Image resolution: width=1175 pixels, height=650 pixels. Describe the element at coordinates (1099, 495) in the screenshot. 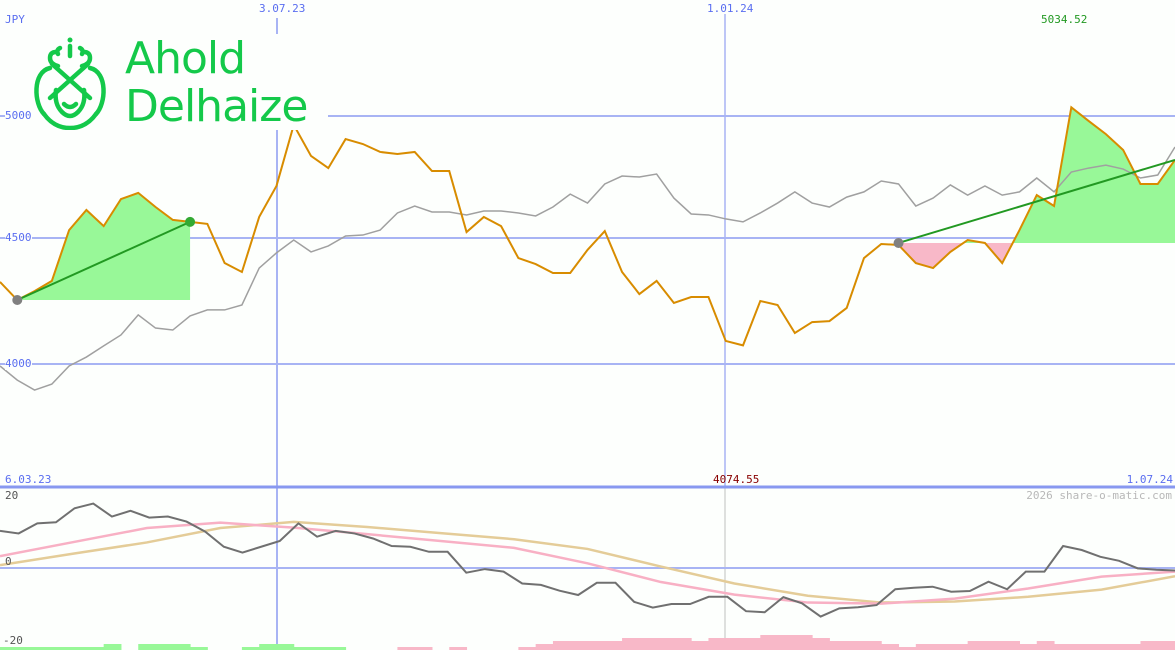

I see `watermark: 2026 share-o-matic.com` at that location.